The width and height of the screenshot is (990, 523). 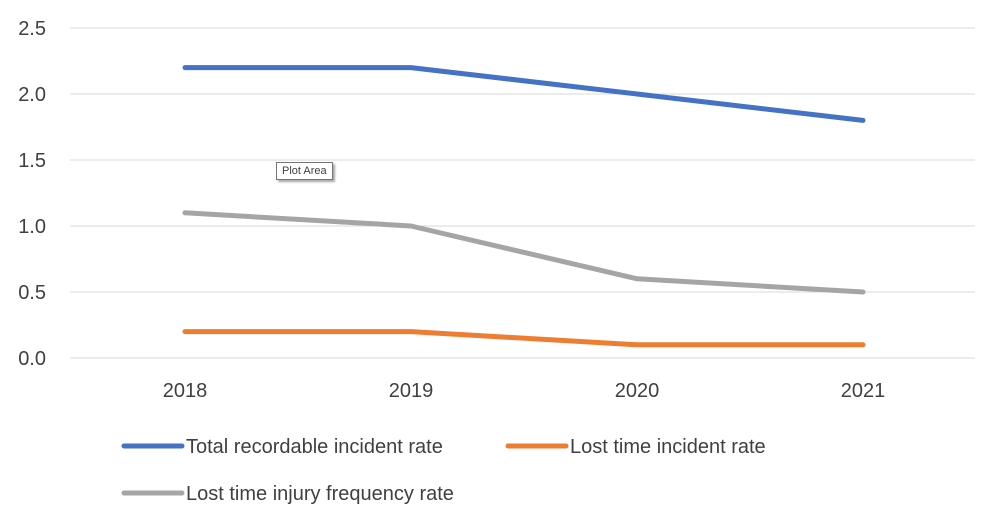 I want to click on x-axis-ticks: 2018 2019 2020 2021, so click(x=524, y=391).